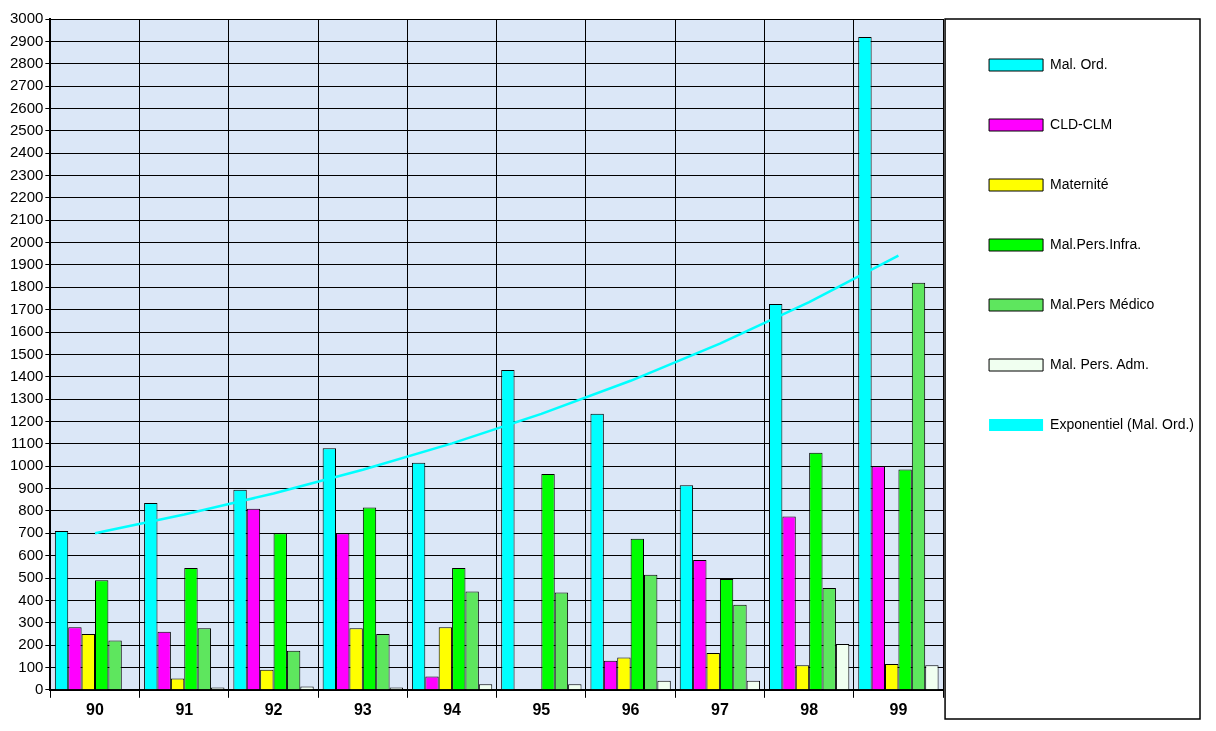 Image resolution: width=1216 pixels, height=731 pixels. Describe the element at coordinates (27, 442) in the screenshot. I see `y-tick-label: 1100` at that location.